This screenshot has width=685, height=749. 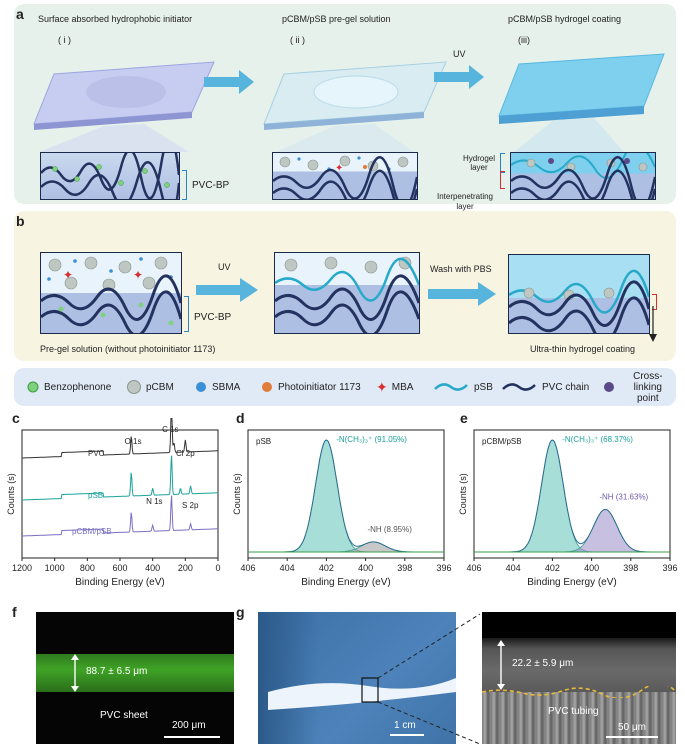 What do you see at coordinates (382, 386) in the screenshot?
I see `mba-icon: ✦` at bounding box center [382, 386].